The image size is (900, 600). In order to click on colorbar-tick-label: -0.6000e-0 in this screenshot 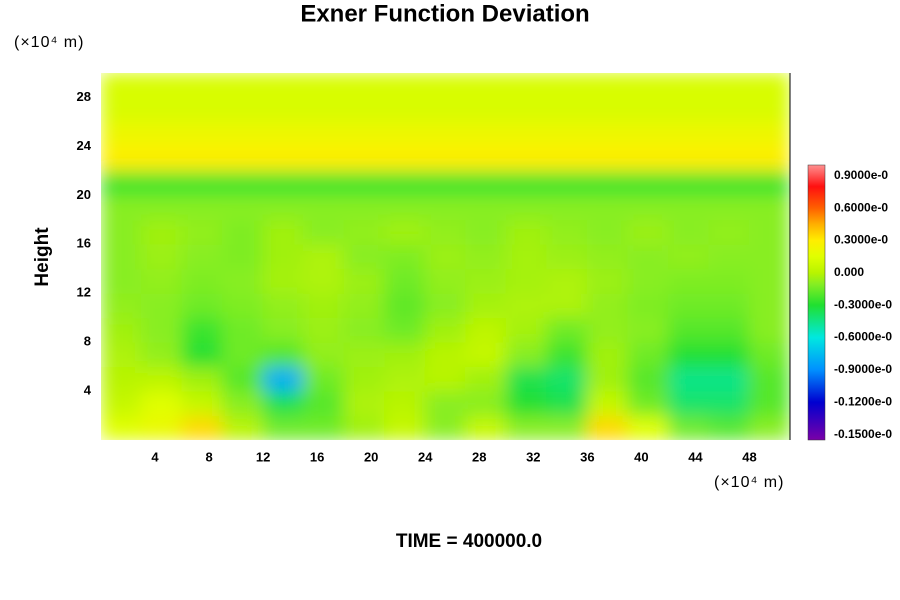, I will do `click(863, 337)`.